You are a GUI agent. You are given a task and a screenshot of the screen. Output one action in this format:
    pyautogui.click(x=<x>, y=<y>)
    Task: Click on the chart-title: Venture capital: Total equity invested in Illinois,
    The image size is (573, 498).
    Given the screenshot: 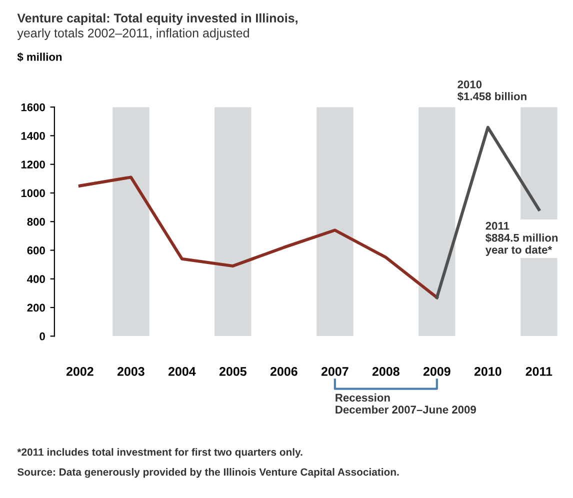 What is the action you would take?
    pyautogui.click(x=157, y=19)
    